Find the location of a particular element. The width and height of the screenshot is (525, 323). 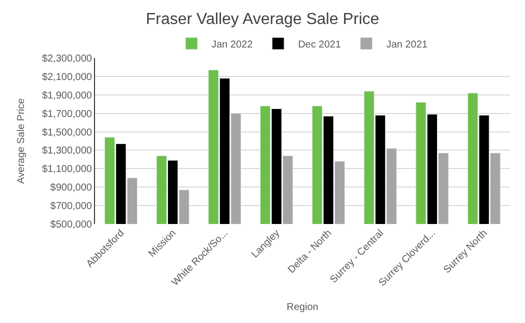

y-tick-label: $1,300,000 is located at coordinates (67, 151).